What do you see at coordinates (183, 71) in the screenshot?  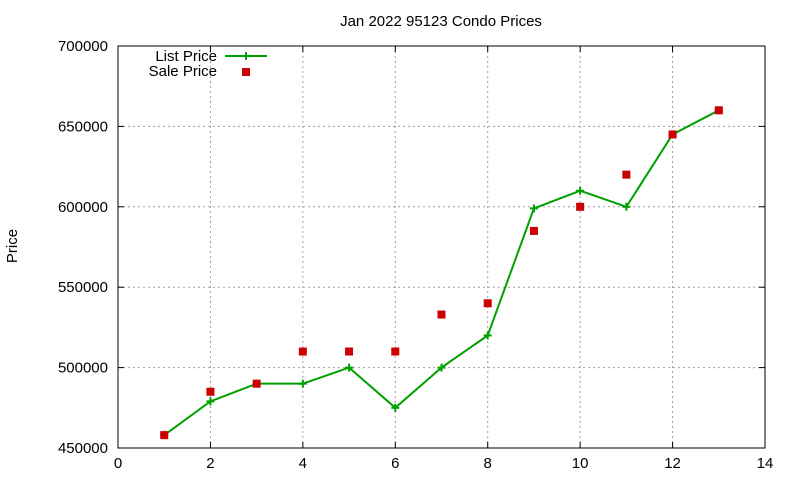 I see `legend-label-sale-price: Sale Price` at bounding box center [183, 71].